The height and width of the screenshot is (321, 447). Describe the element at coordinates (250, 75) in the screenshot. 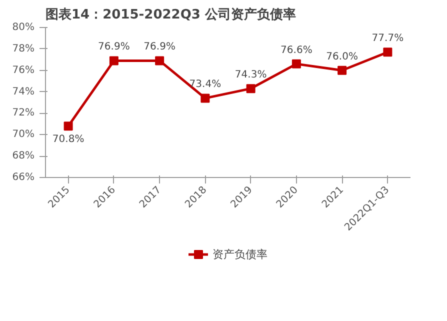

I see `data-label: 74.3%` at that location.